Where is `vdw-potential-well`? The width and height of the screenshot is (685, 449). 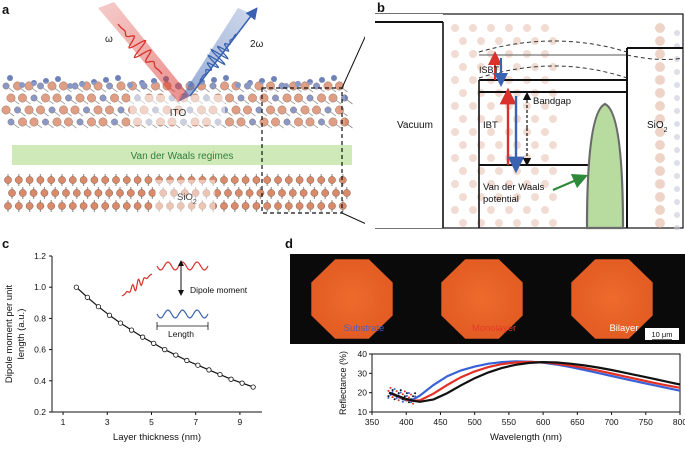 vdw-potential-well is located at coordinates (605, 166).